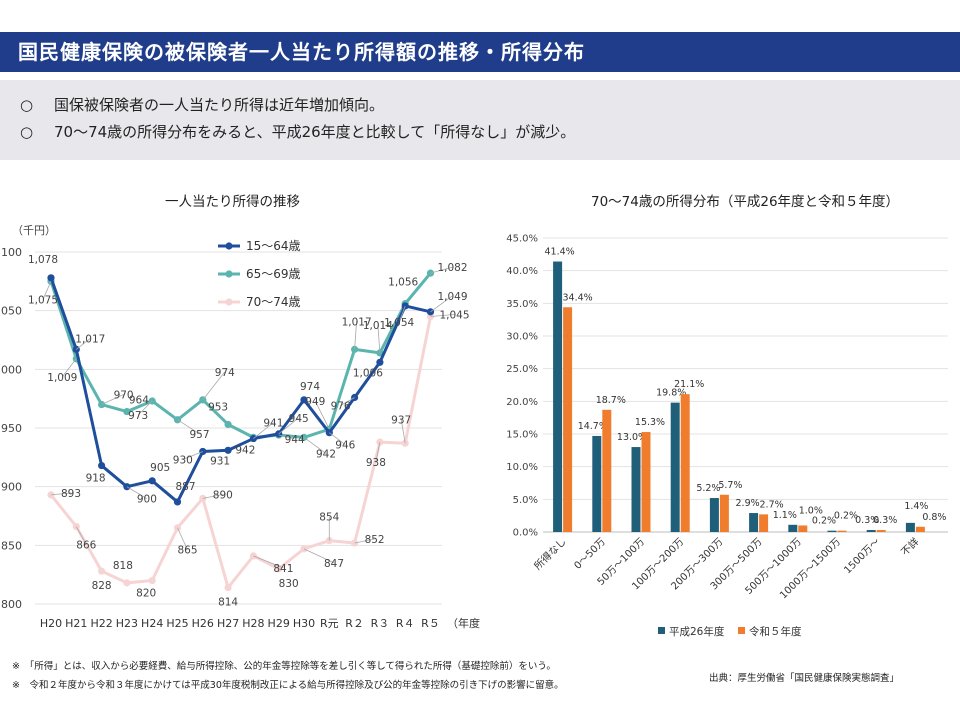 The image size is (960, 720). I want to click on data-label: 865, so click(187, 551).